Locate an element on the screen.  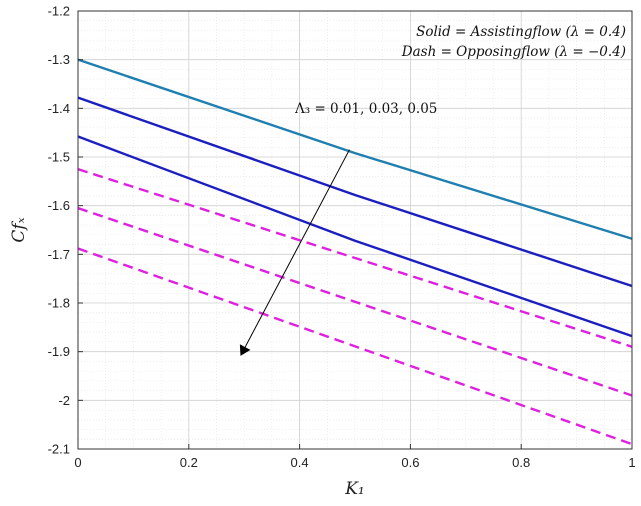
x-axis-label: K₁ is located at coordinates (354, 489).